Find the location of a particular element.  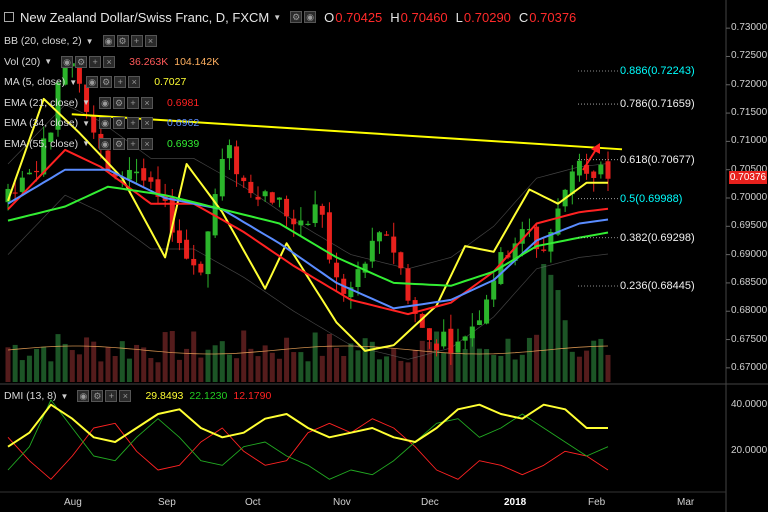

legend-value: 104.142K is located at coordinates (197, 61).